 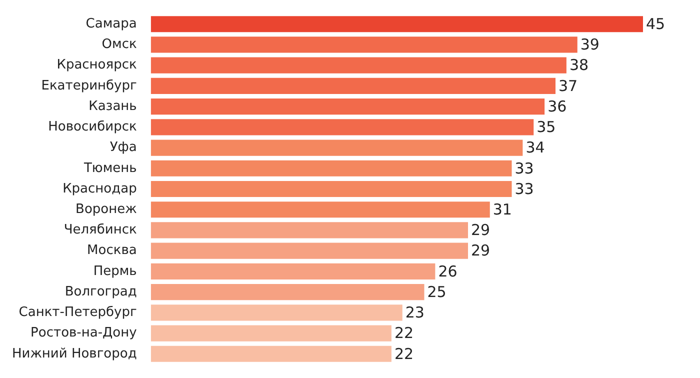 I want to click on y-tick-label: Тюмень, so click(x=109, y=168).